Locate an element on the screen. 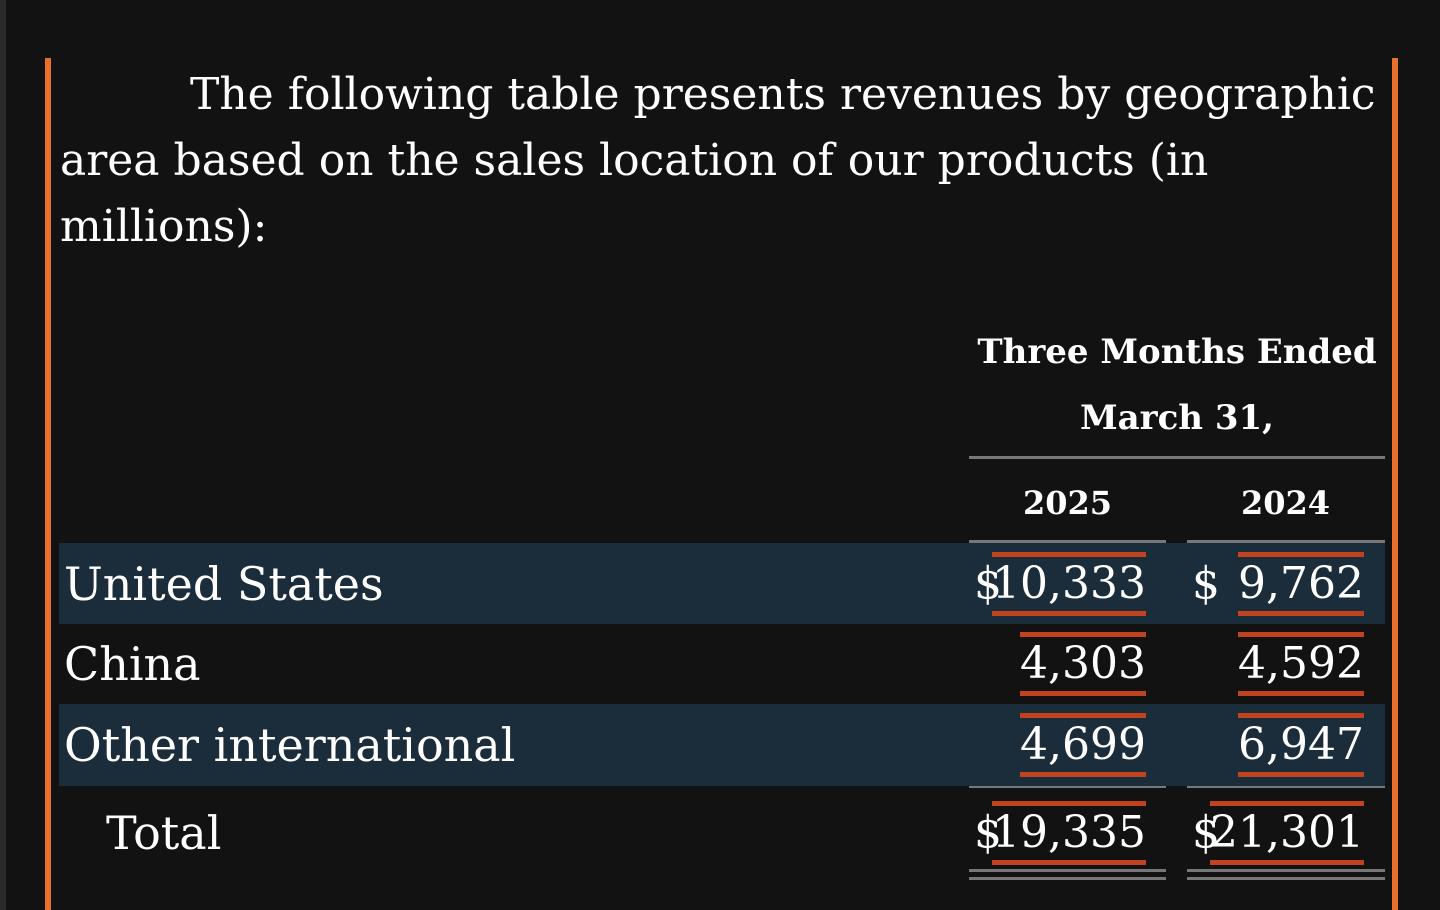  table-row: China 4,303 4,592 is located at coordinates (722, 664).